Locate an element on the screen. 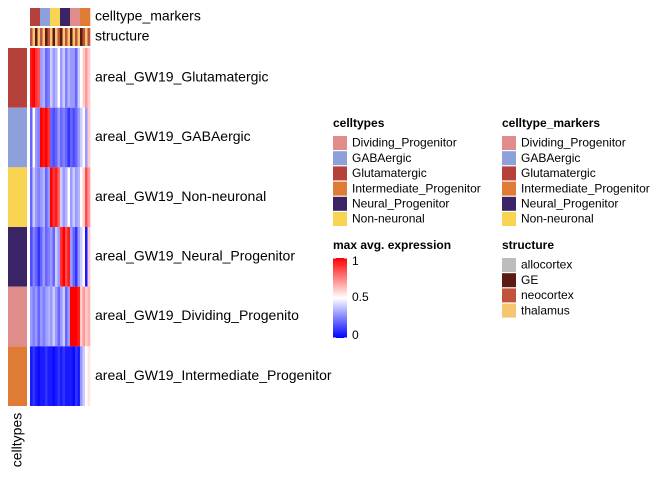 This screenshot has height=480, width=672. legend-label: Glutamatergic is located at coordinates (389, 173).